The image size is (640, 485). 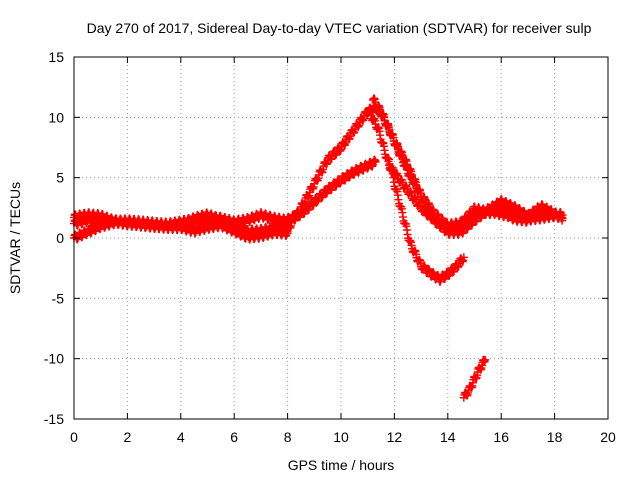 I want to click on x-tick-label: 2, so click(x=128, y=437).